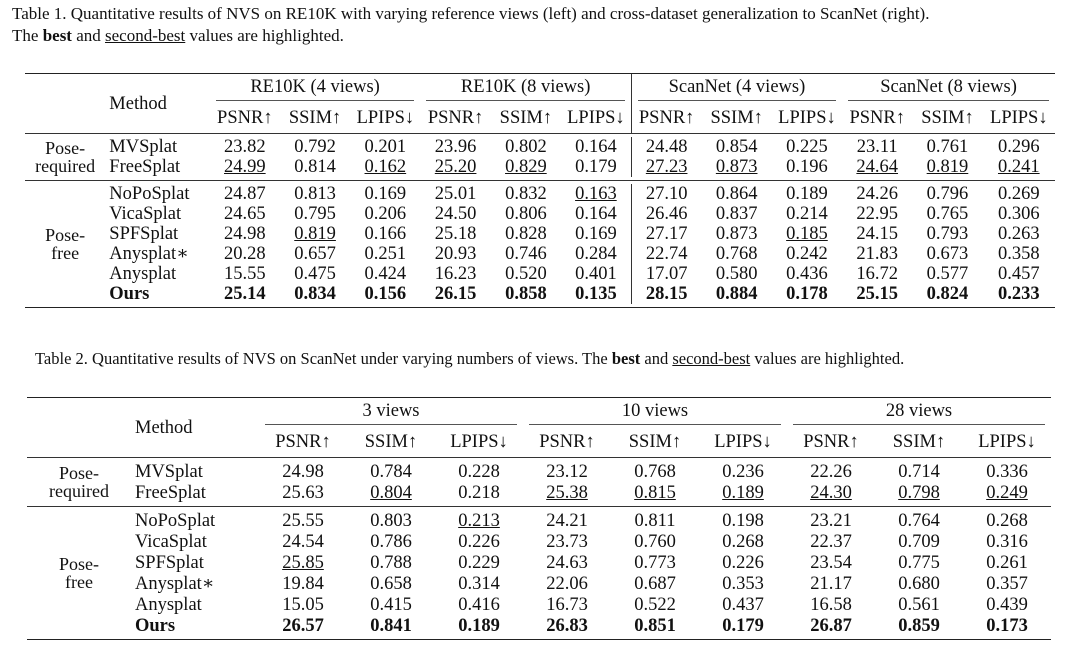 The height and width of the screenshot is (650, 1080). Describe the element at coordinates (743, 541) in the screenshot. I see `value-cell: 0.268` at that location.